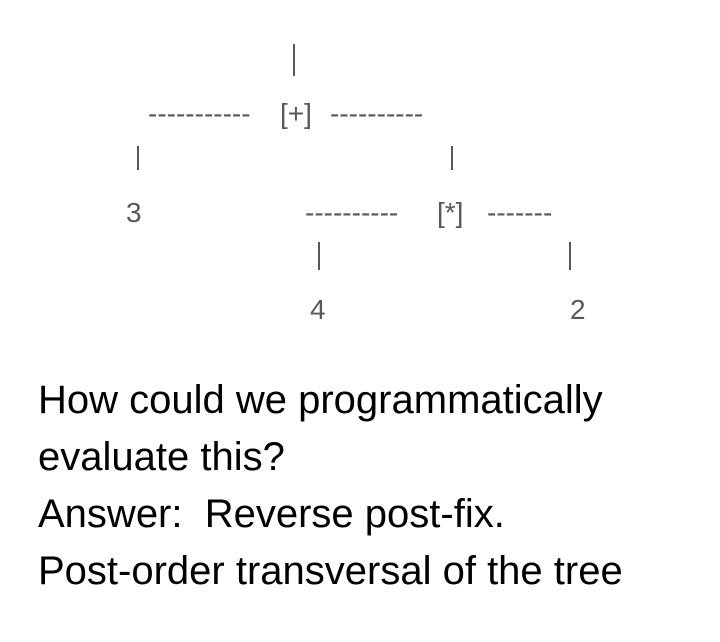 This screenshot has width=720, height=642. What do you see at coordinates (320, 400) in the screenshot?
I see `question-line-1: How could we programmatically` at bounding box center [320, 400].